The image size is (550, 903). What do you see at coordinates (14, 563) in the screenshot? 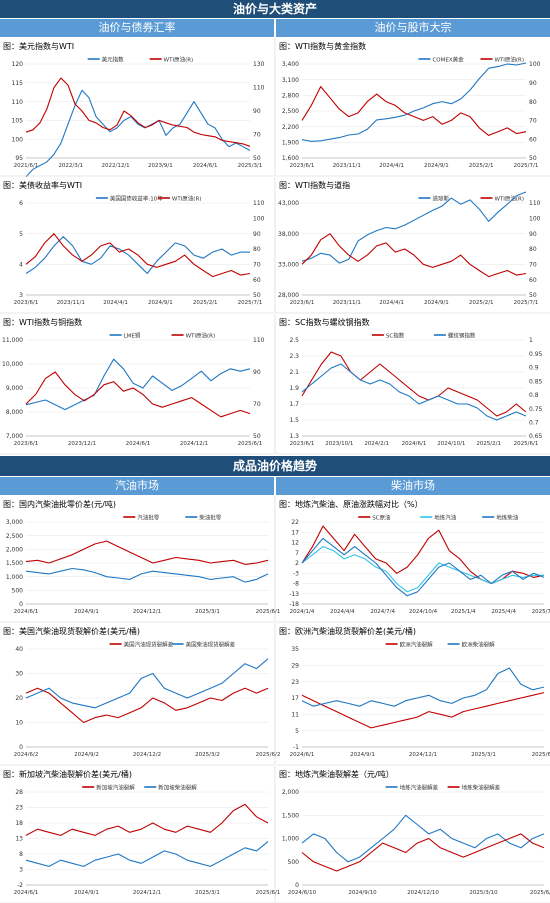
I see `ytick-left-6-3: 1,500` at bounding box center [14, 563].